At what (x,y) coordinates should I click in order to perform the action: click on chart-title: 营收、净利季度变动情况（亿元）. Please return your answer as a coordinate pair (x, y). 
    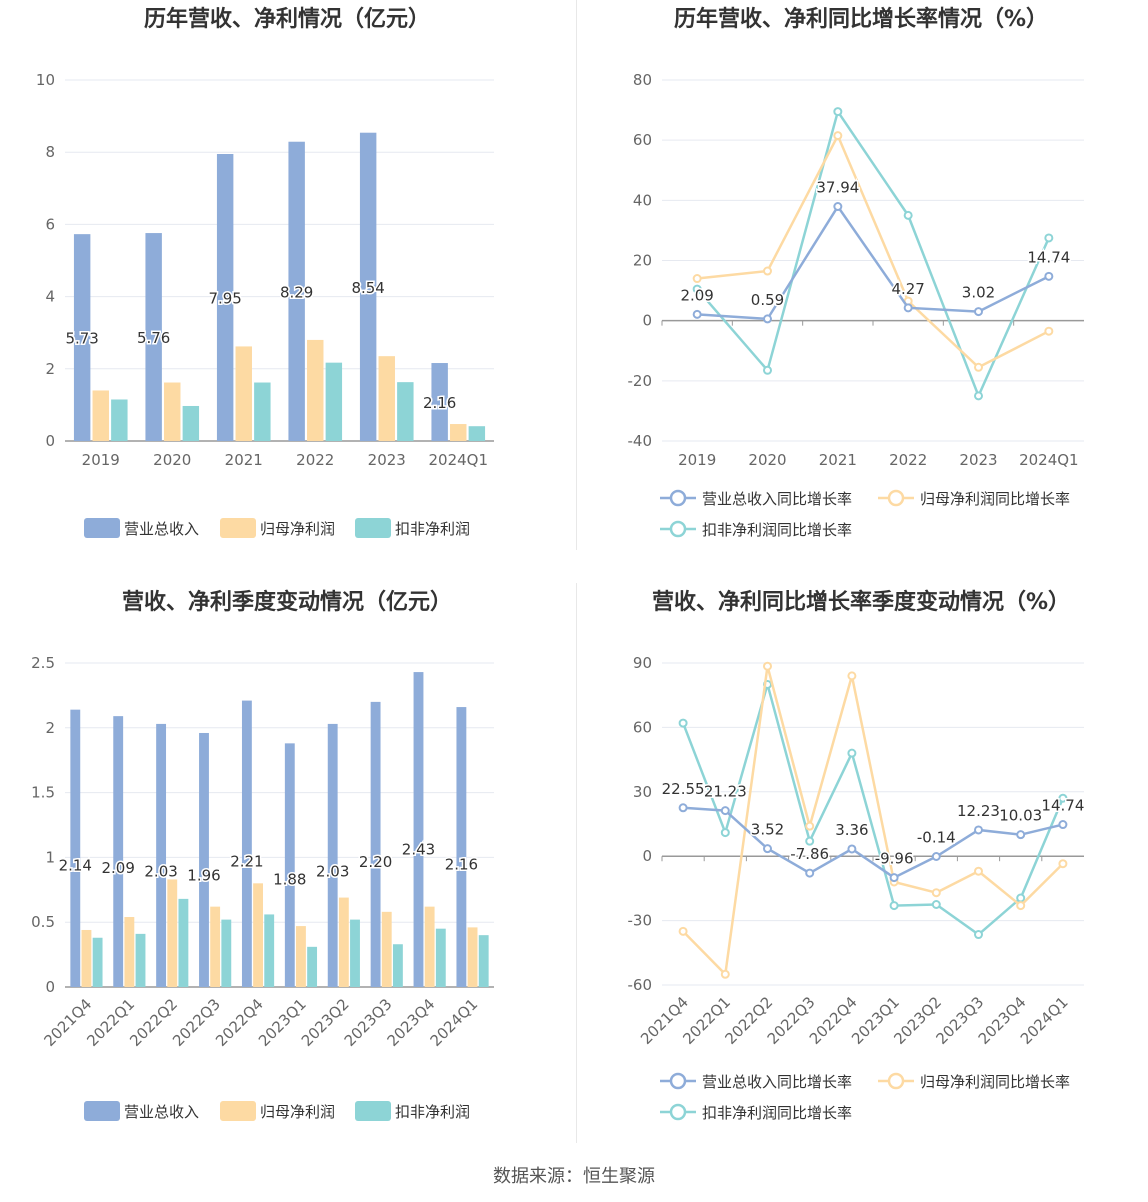
    Looking at the image, I should click on (287, 602).